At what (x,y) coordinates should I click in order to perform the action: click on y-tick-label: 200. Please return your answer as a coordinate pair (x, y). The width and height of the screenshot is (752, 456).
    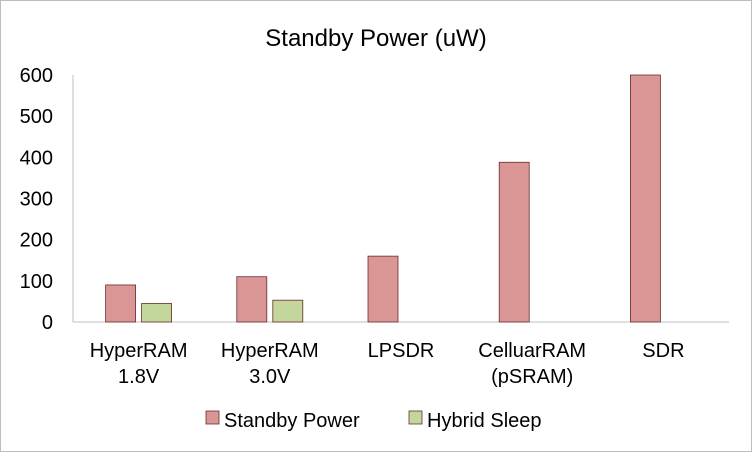
    Looking at the image, I should click on (36, 241).